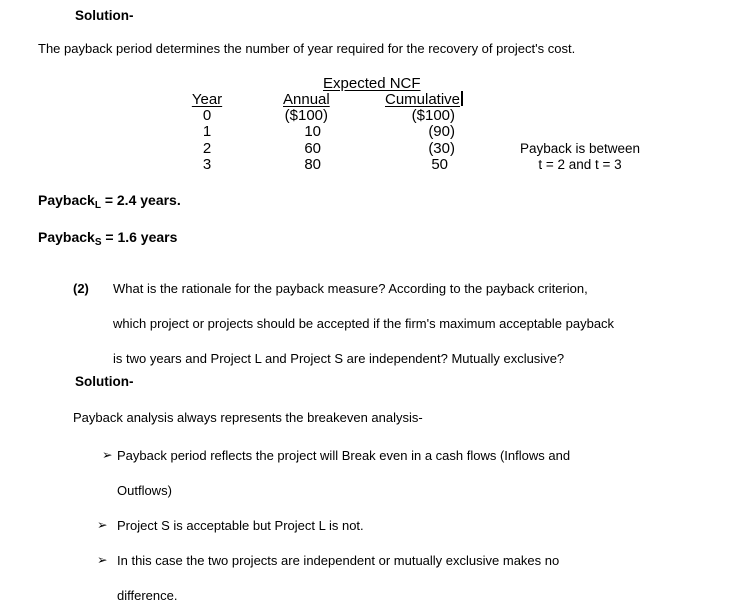 The image size is (729, 609). Describe the element at coordinates (140, 200) in the screenshot. I see `payback-l-value: = 2.4 years.` at that location.